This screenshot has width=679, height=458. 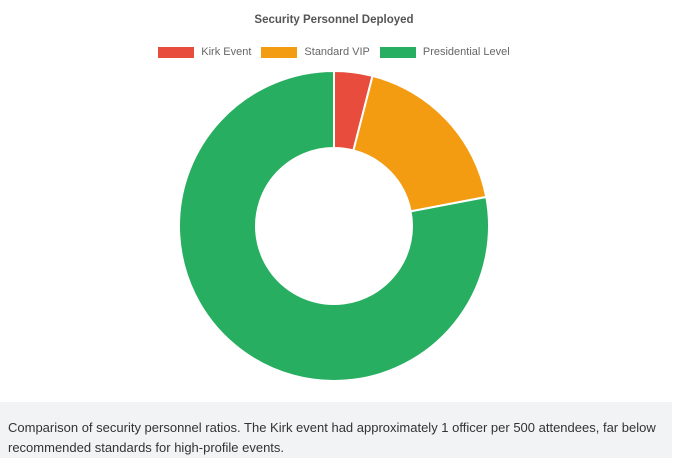 I want to click on legend-item: Standard VIP, so click(x=315, y=52).